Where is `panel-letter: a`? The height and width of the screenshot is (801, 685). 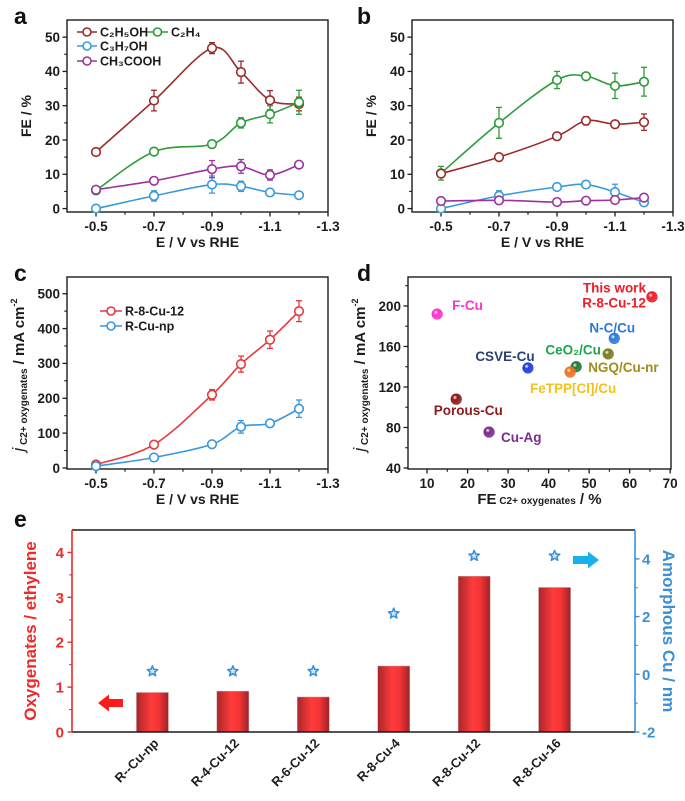 panel-letter: a is located at coordinates (20, 16).